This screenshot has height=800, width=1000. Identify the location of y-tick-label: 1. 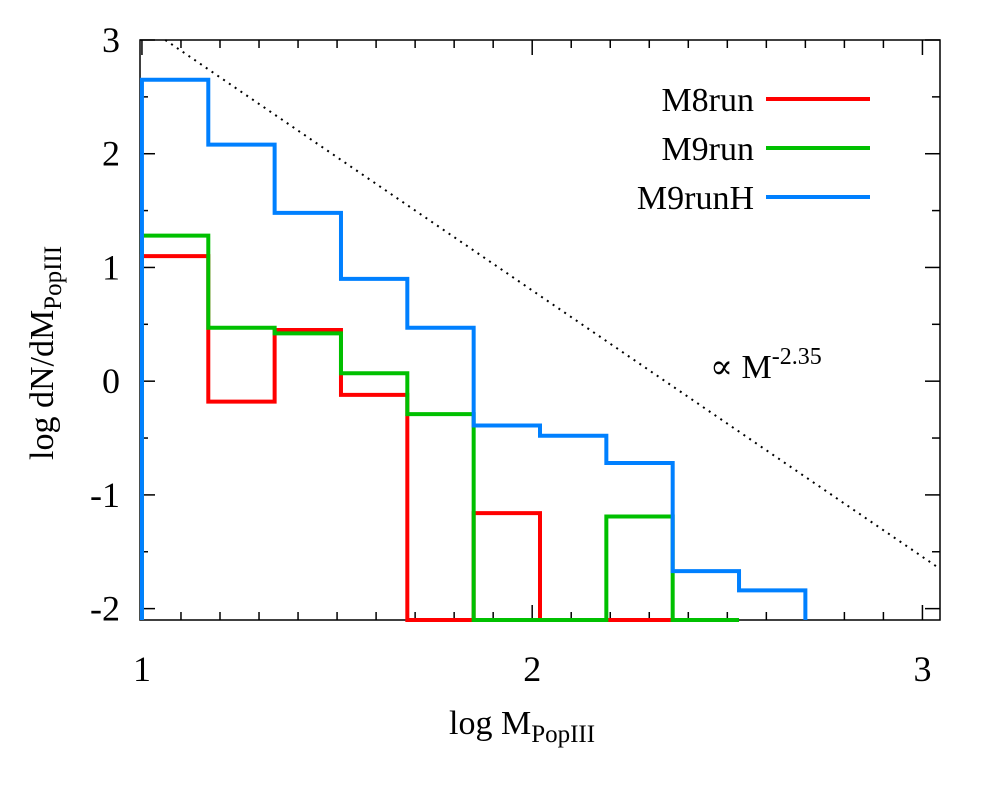
(111, 267).